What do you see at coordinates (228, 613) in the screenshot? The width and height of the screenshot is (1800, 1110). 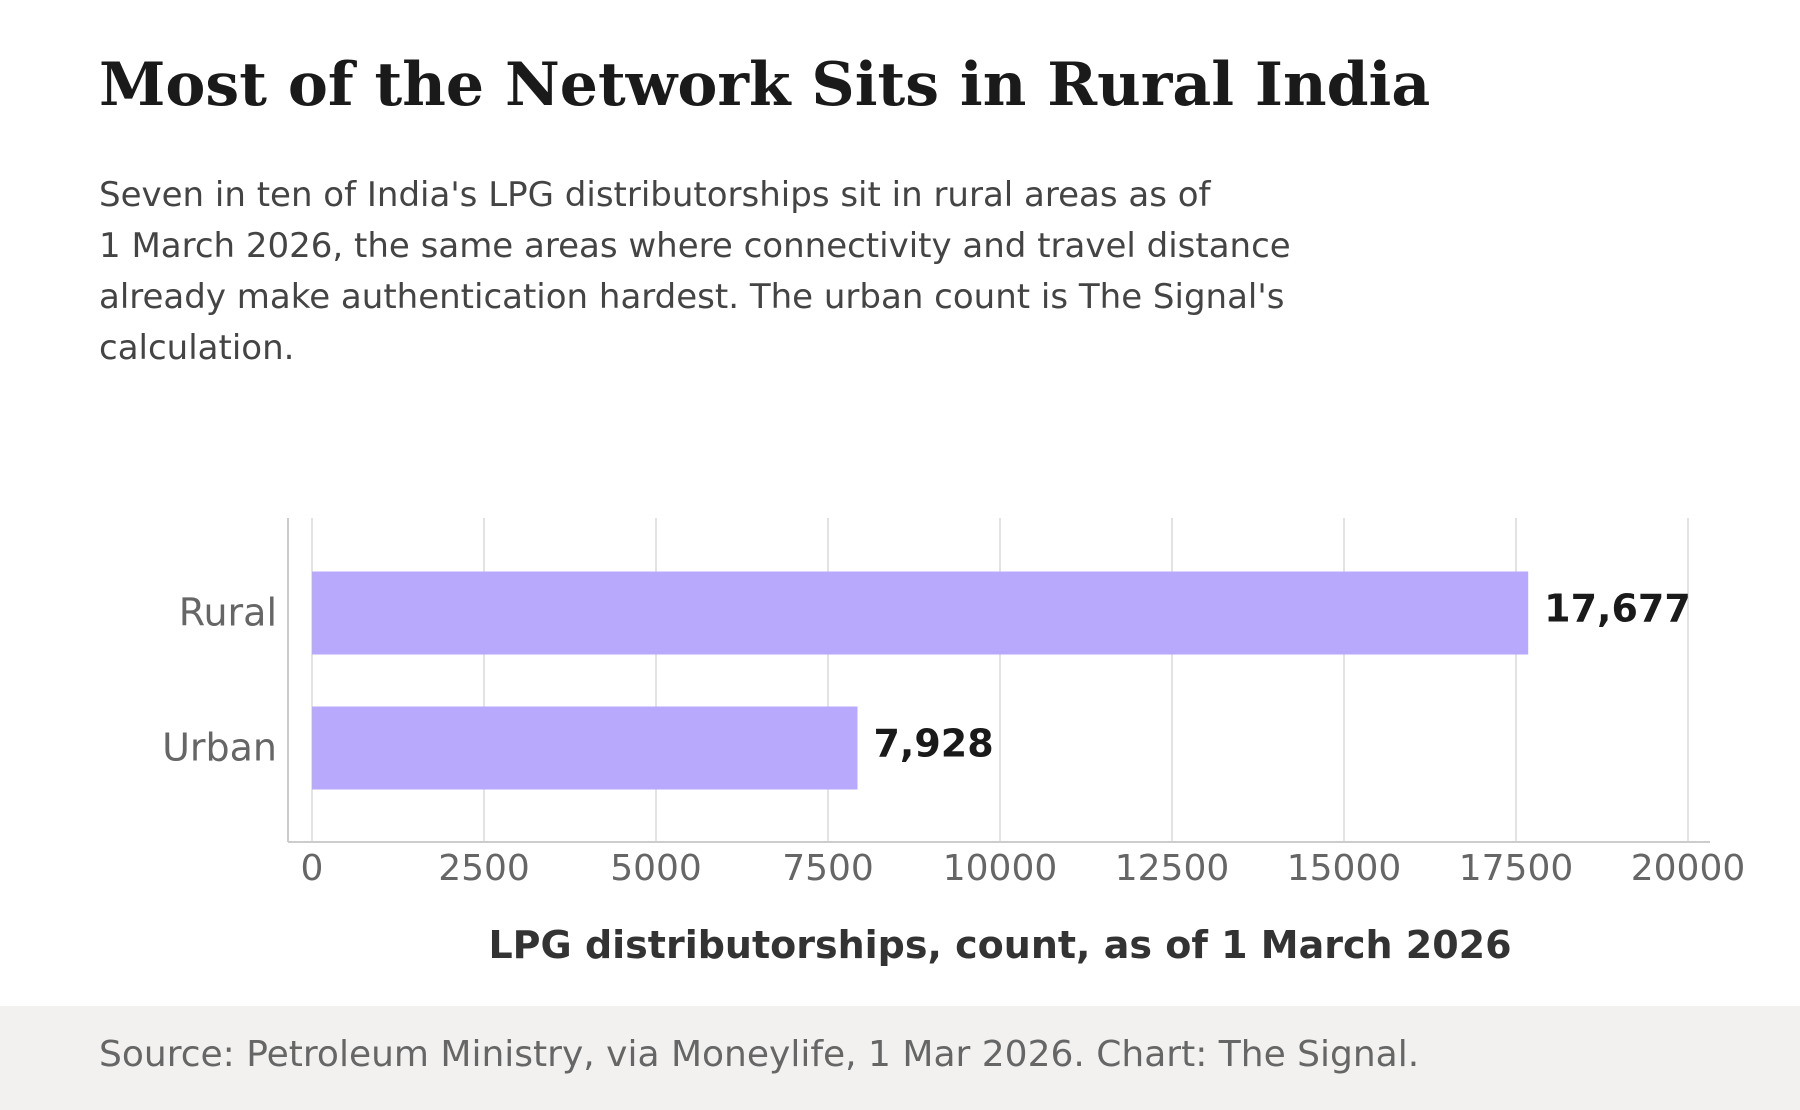 I see `category-label-rural: Rural` at bounding box center [228, 613].